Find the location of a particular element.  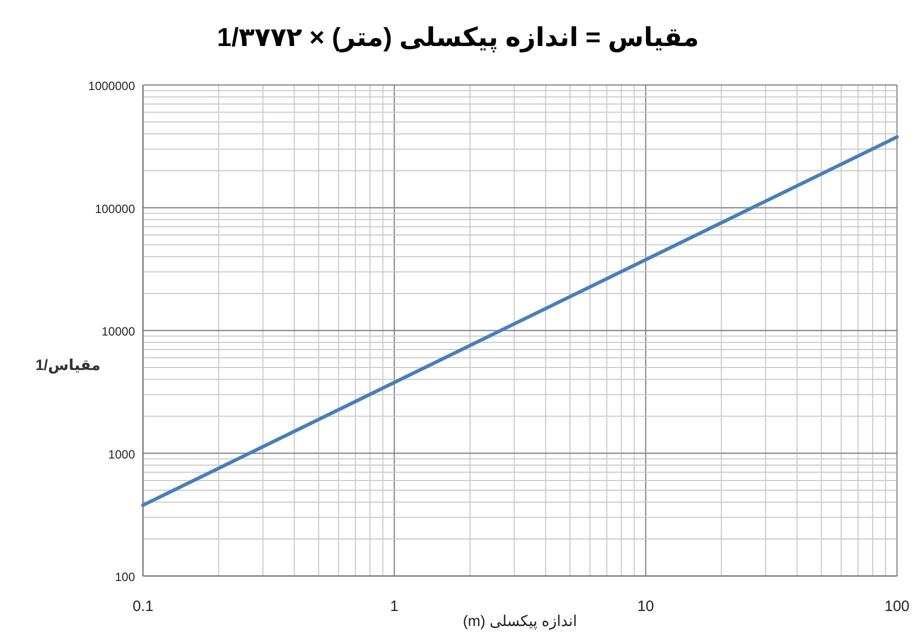

x-tick-label: 0.1 is located at coordinates (143, 606).